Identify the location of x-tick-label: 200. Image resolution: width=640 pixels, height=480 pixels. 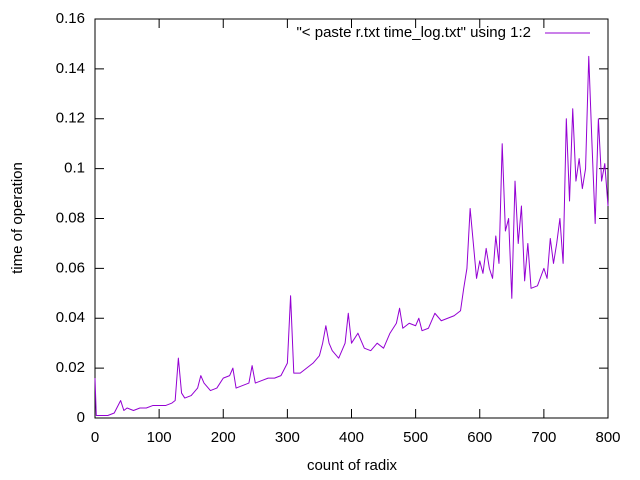
(223, 437).